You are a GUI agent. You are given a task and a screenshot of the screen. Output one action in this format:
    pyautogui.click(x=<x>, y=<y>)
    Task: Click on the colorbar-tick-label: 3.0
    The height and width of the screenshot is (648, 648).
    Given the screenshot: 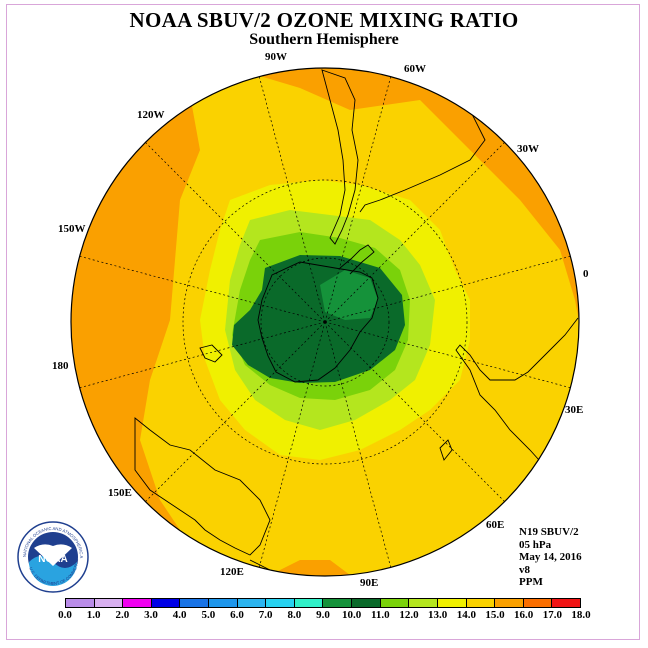 What is the action you would take?
    pyautogui.click(x=151, y=615)
    